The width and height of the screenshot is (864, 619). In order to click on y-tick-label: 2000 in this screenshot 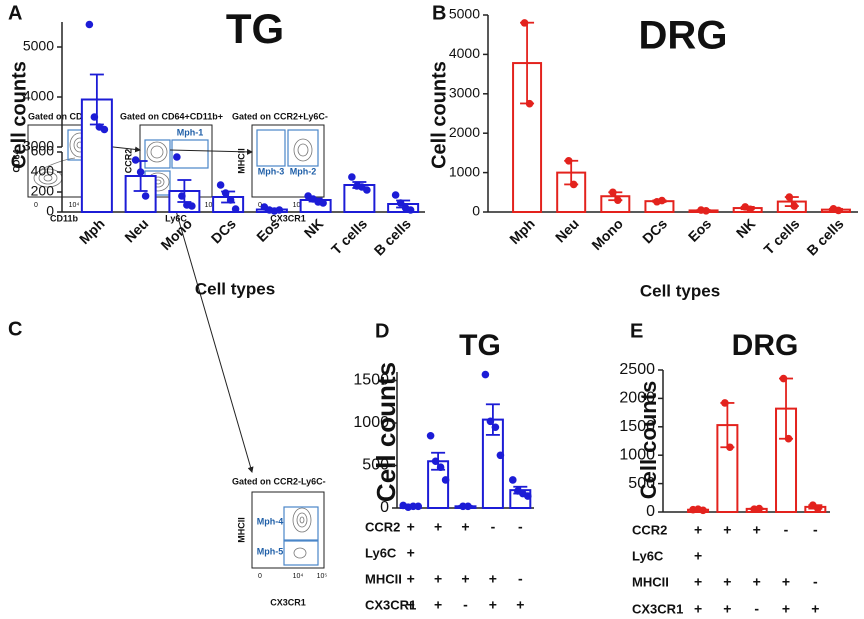, I will do `click(464, 132)`.